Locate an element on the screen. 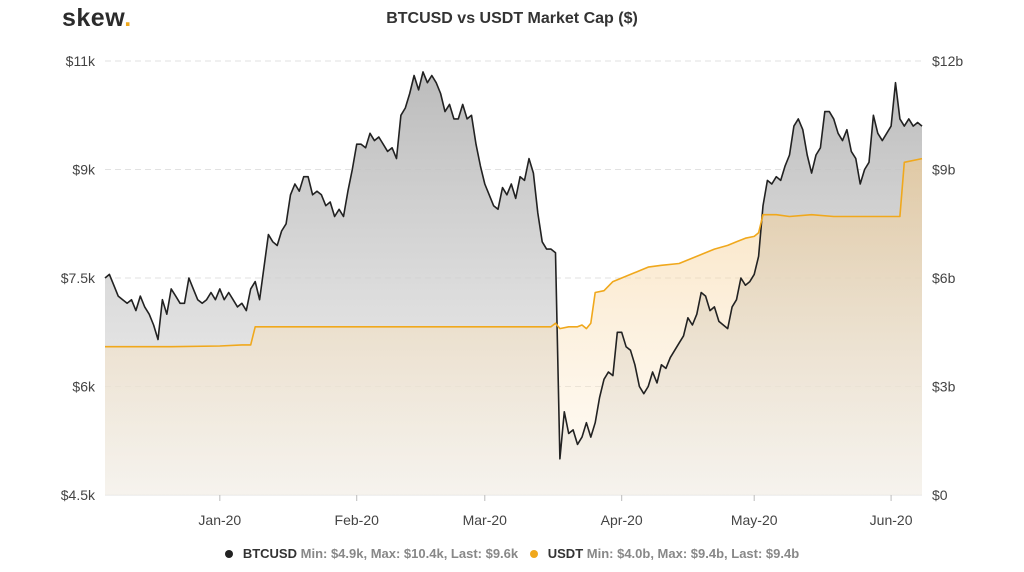 This screenshot has width=1024, height=572. x-tick-label: Mar-20 is located at coordinates (485, 520).